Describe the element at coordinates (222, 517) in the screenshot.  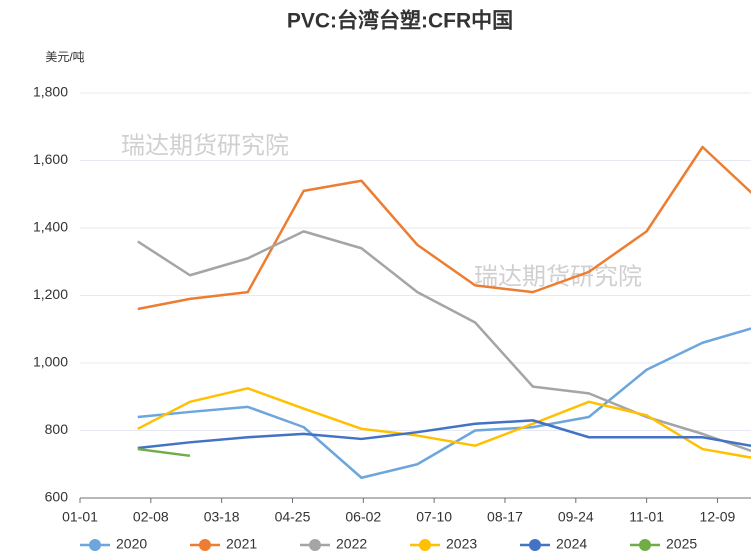
I see `x-tick-label: 03-18` at that location.